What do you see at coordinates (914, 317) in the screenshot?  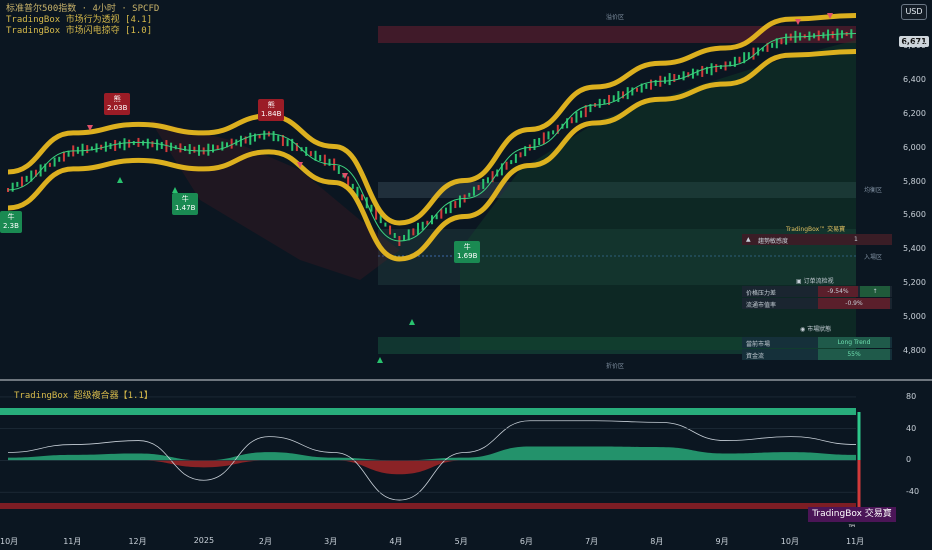 I see `y-tick-label: 5,000` at bounding box center [914, 317].